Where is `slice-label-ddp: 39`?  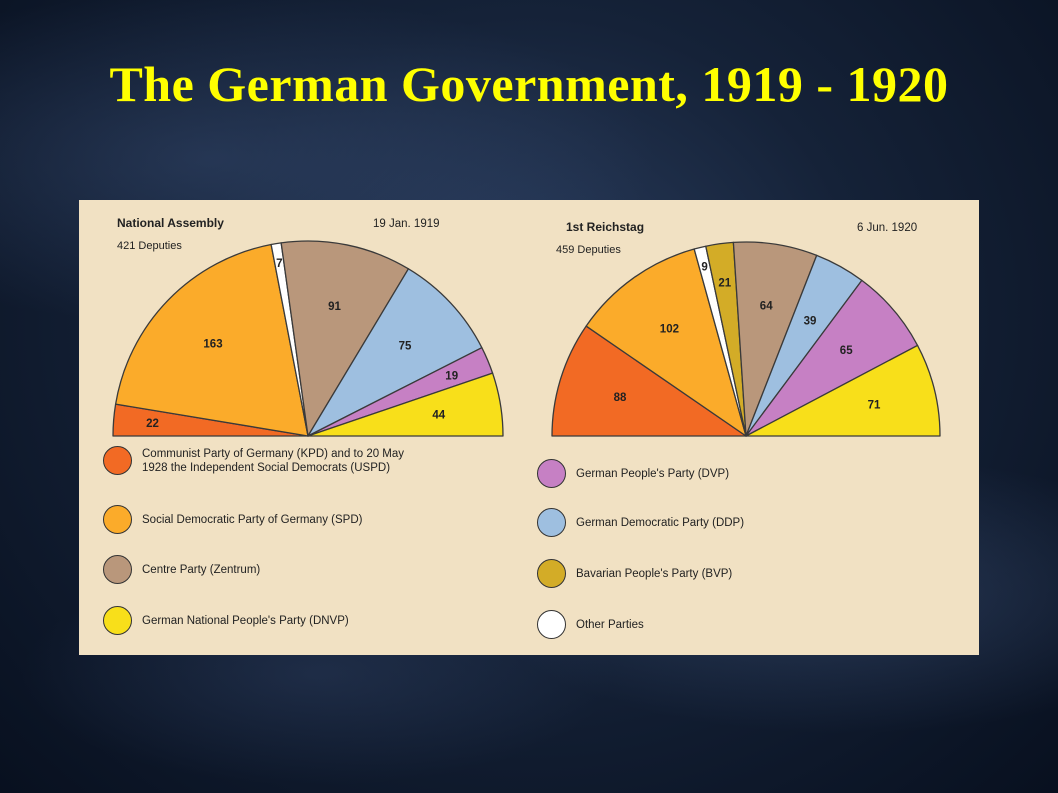 slice-label-ddp: 39 is located at coordinates (810, 322).